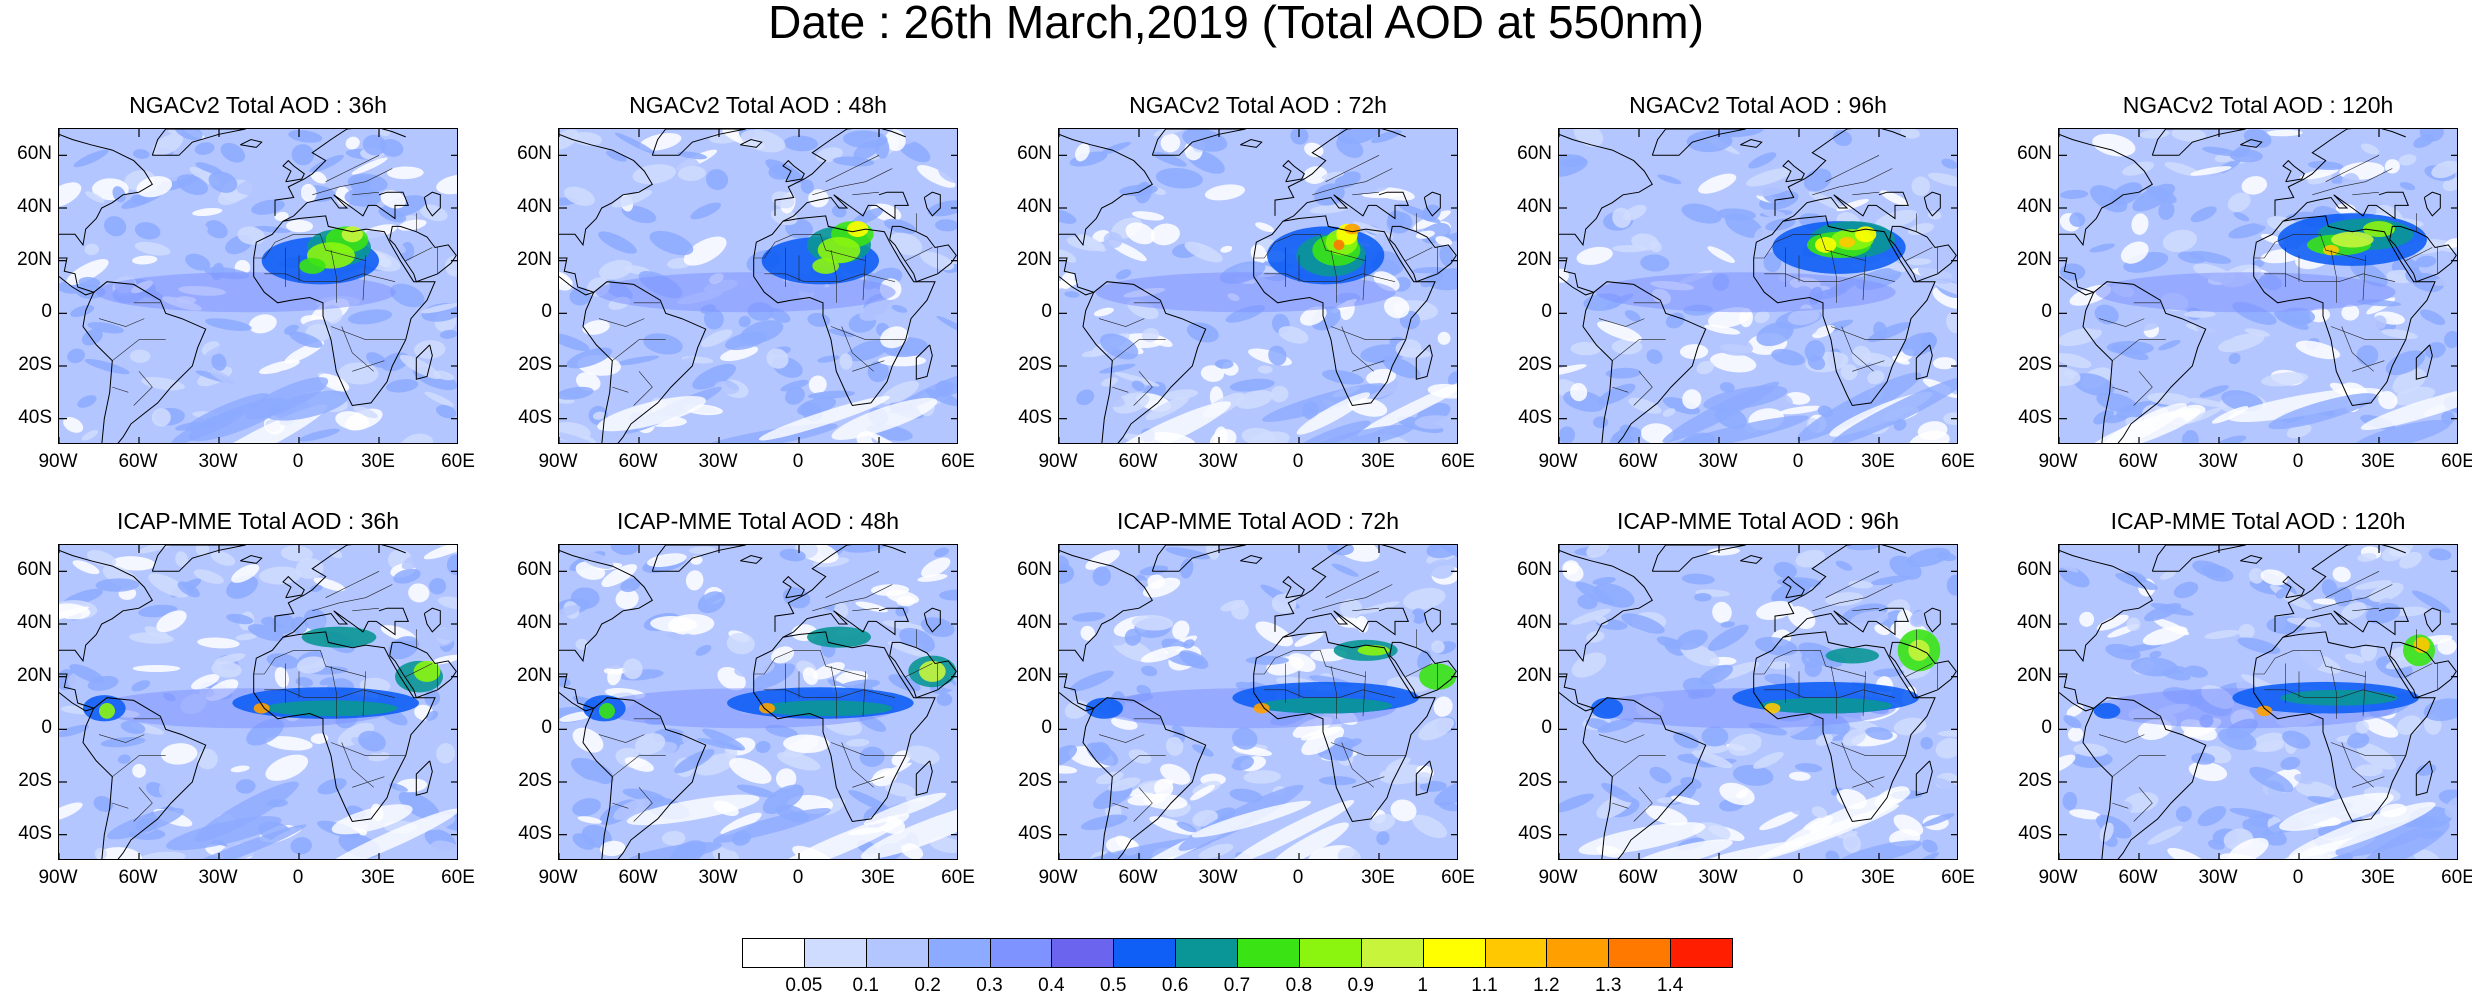  I want to click on x-tick-label: 30E, so click(2378, 461).